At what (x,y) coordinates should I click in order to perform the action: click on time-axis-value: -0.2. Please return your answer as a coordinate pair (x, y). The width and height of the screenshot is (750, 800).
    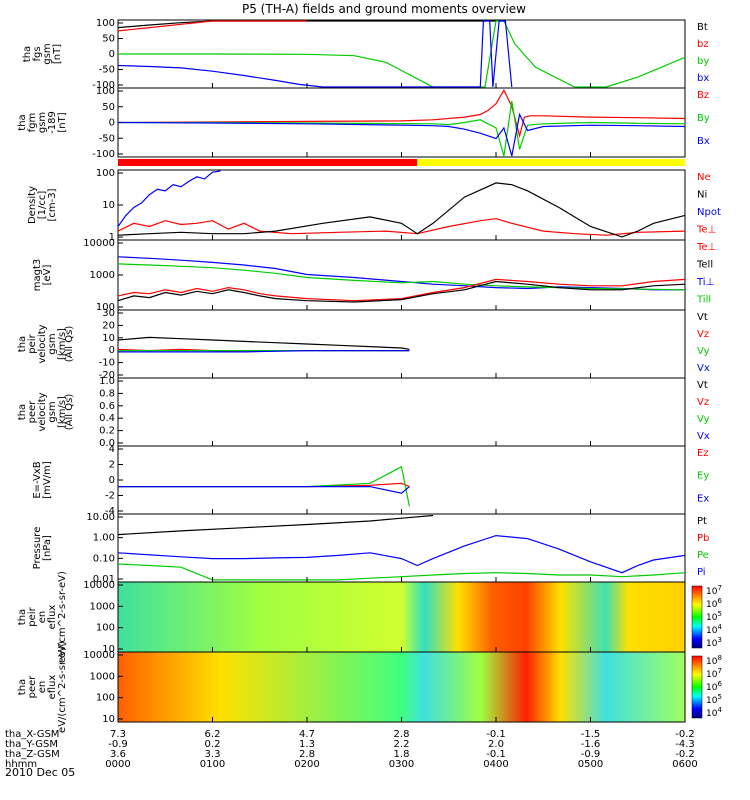
    Looking at the image, I should click on (685, 734).